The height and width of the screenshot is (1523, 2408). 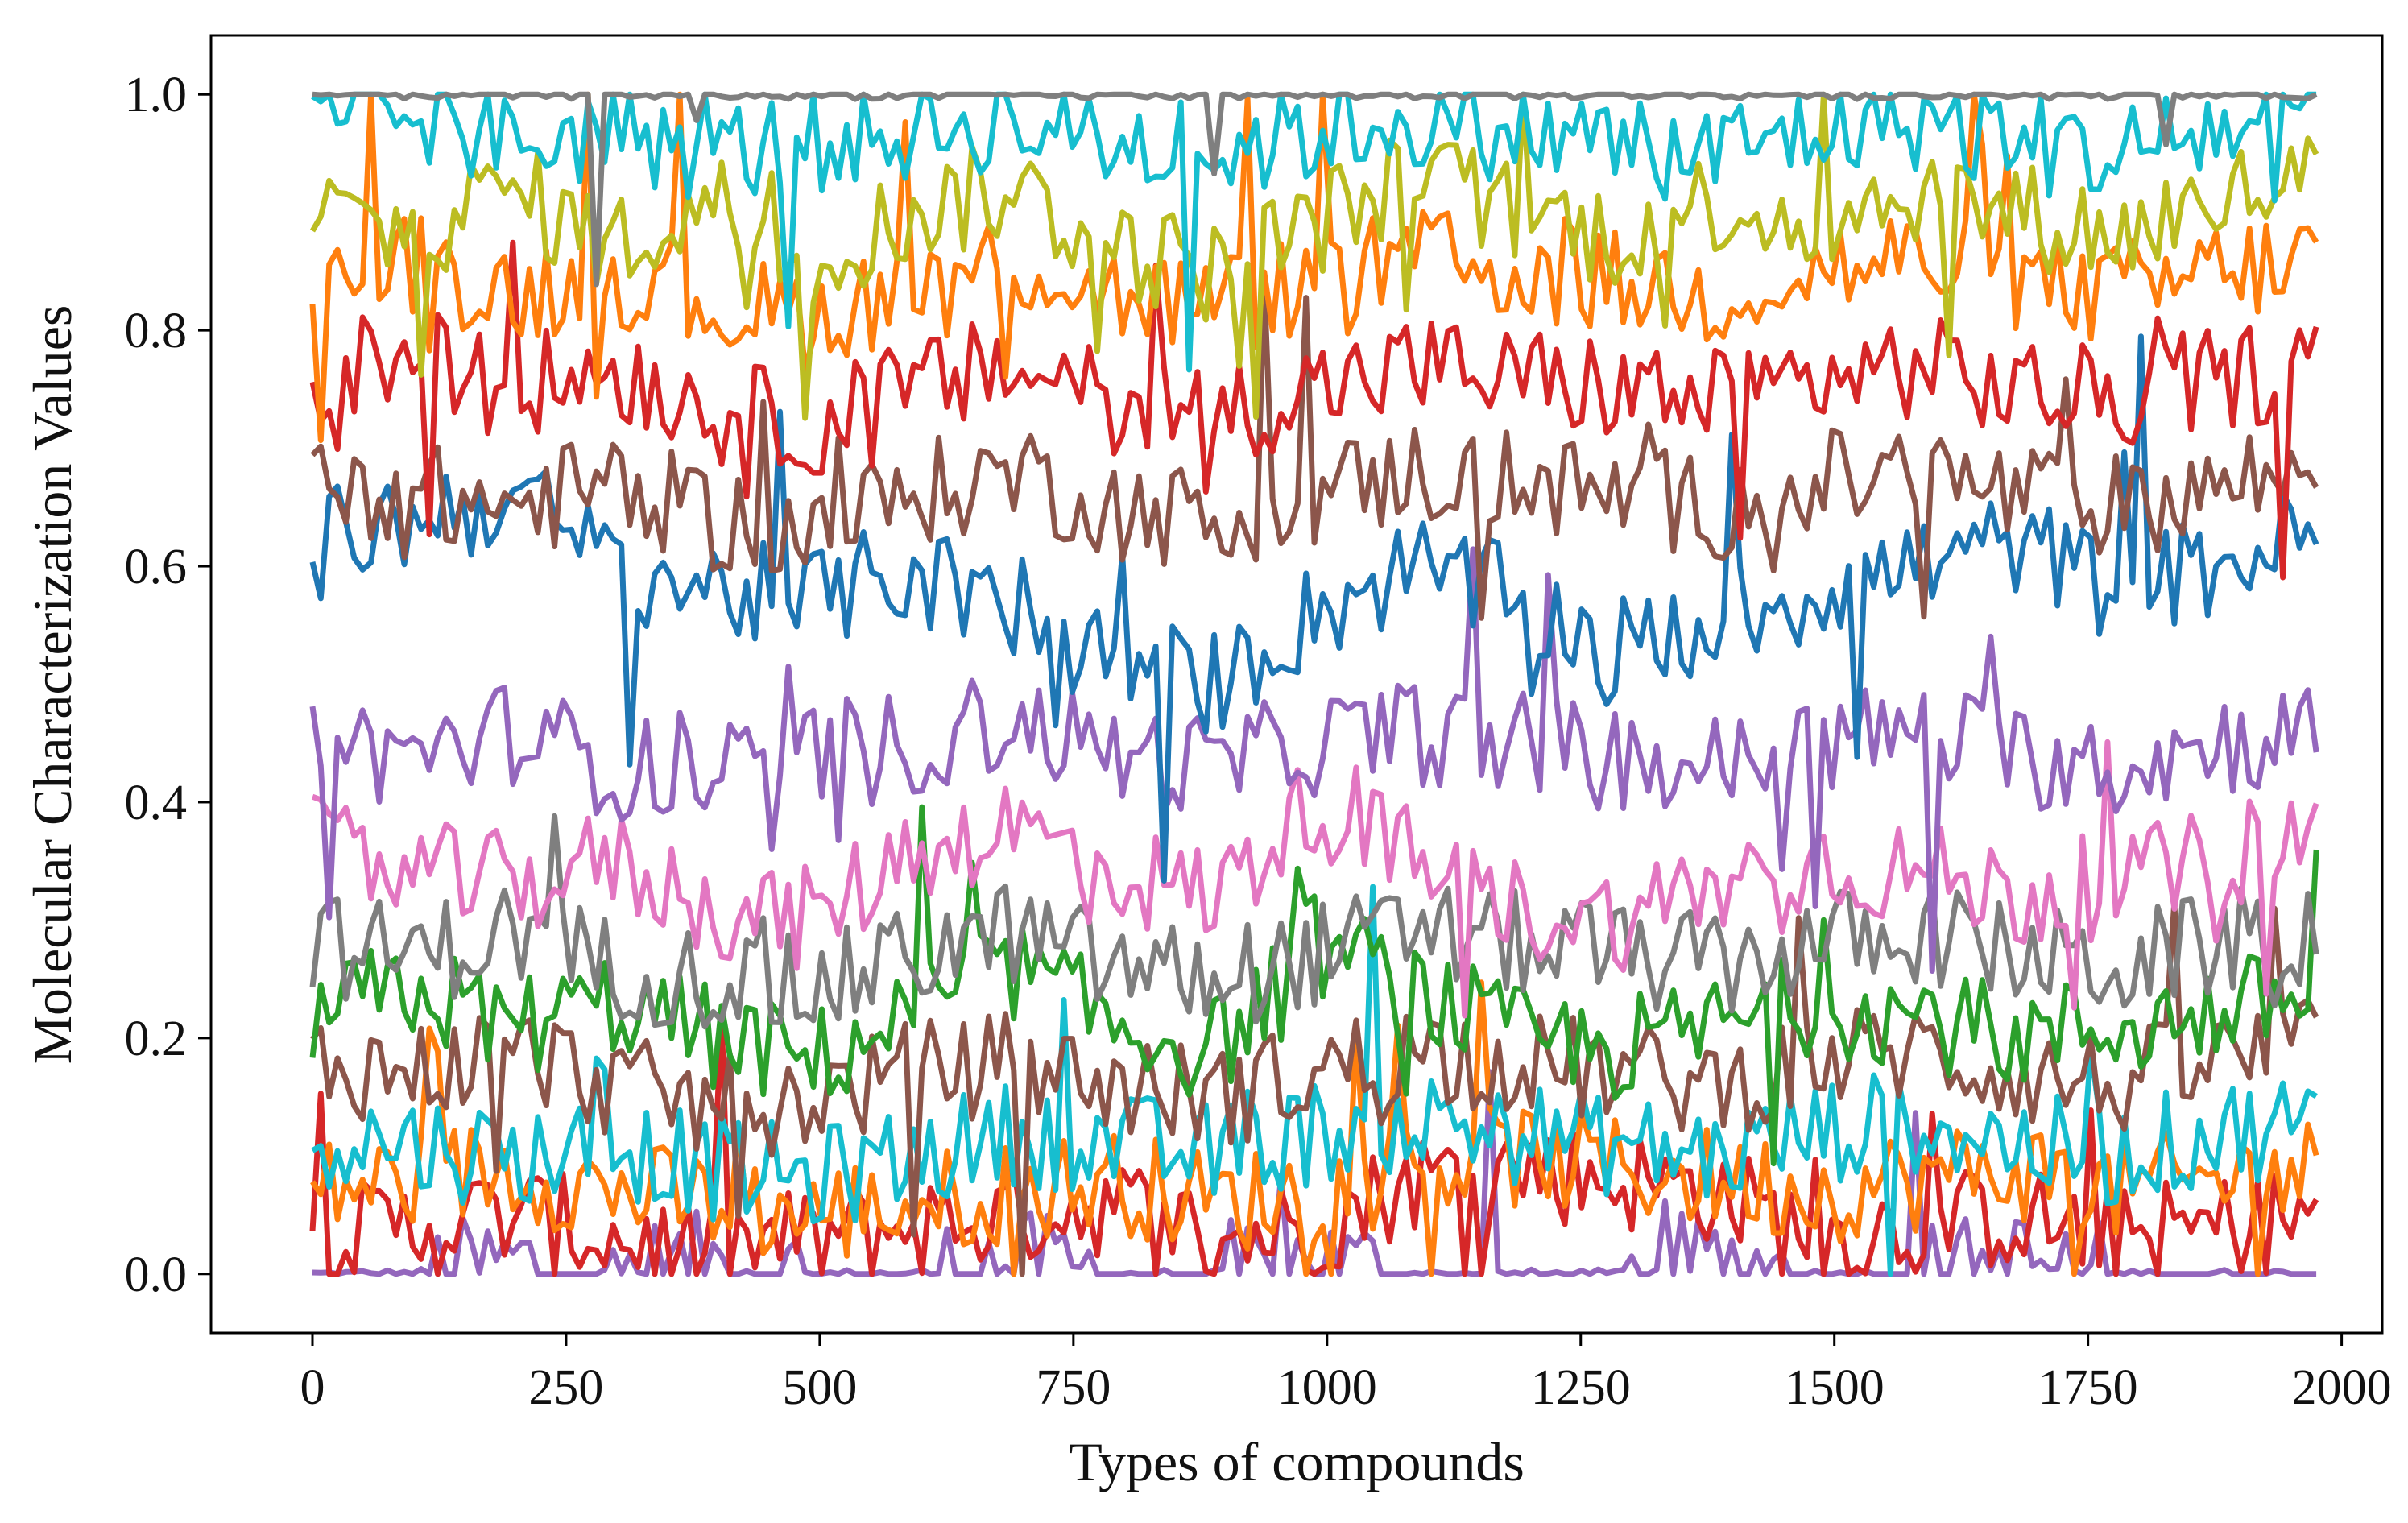 What do you see at coordinates (1073, 1387) in the screenshot?
I see `x-tick-label: 750` at bounding box center [1073, 1387].